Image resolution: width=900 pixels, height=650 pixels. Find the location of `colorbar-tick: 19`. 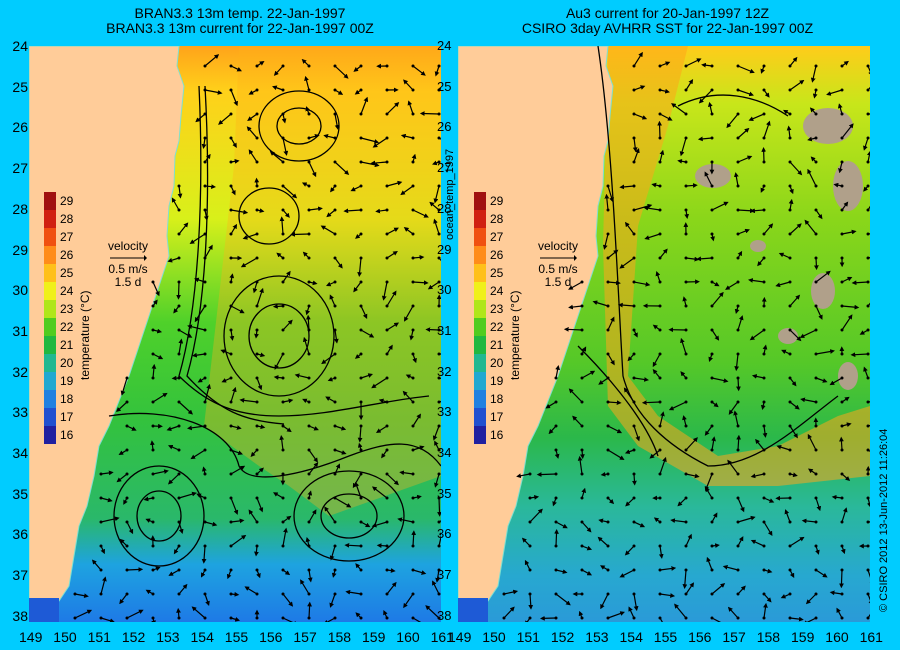

colorbar-tick: 19 is located at coordinates (67, 381).